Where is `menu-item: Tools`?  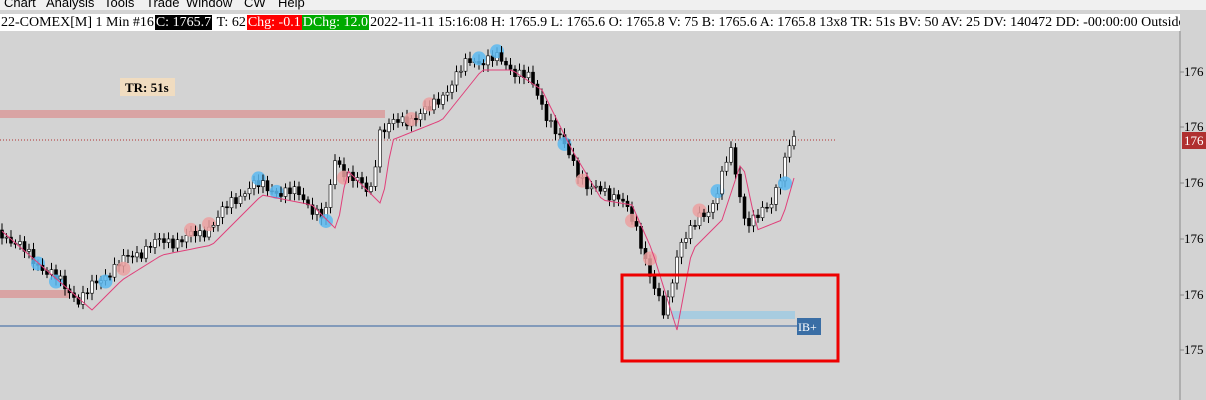 menu-item: Tools is located at coordinates (119, 5).